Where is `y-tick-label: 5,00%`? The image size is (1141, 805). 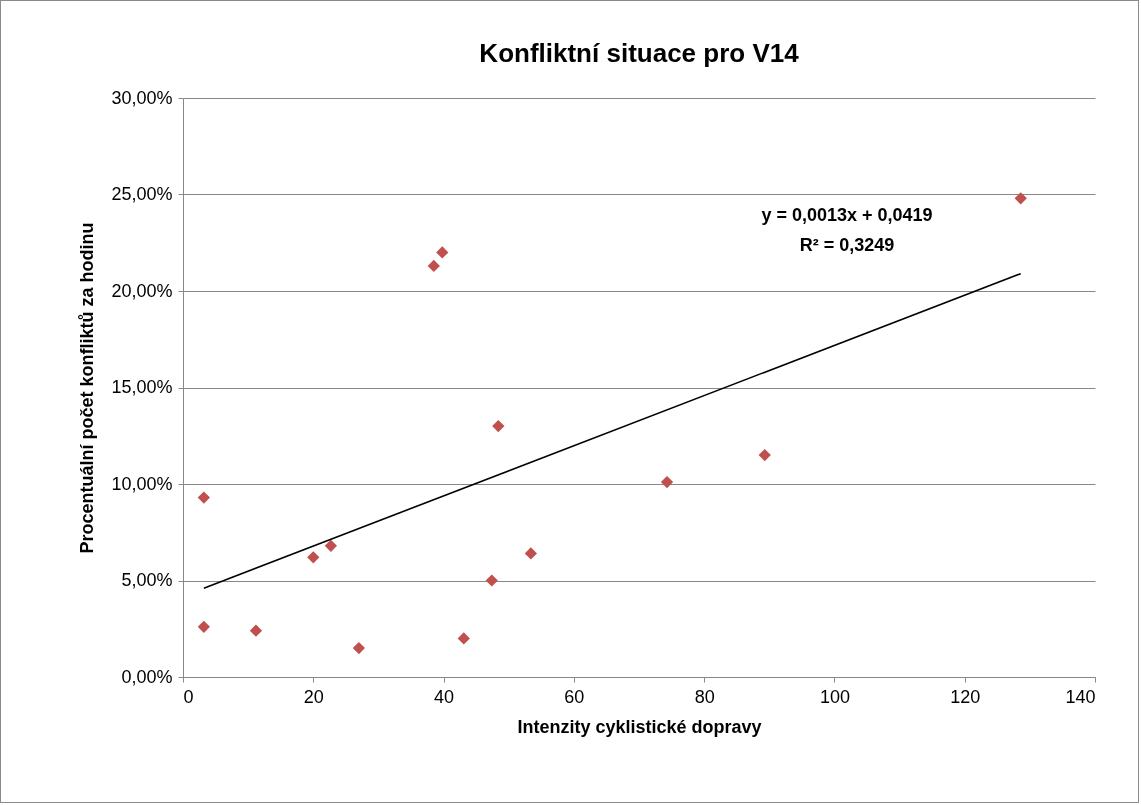
y-tick-label: 5,00% is located at coordinates (147, 580).